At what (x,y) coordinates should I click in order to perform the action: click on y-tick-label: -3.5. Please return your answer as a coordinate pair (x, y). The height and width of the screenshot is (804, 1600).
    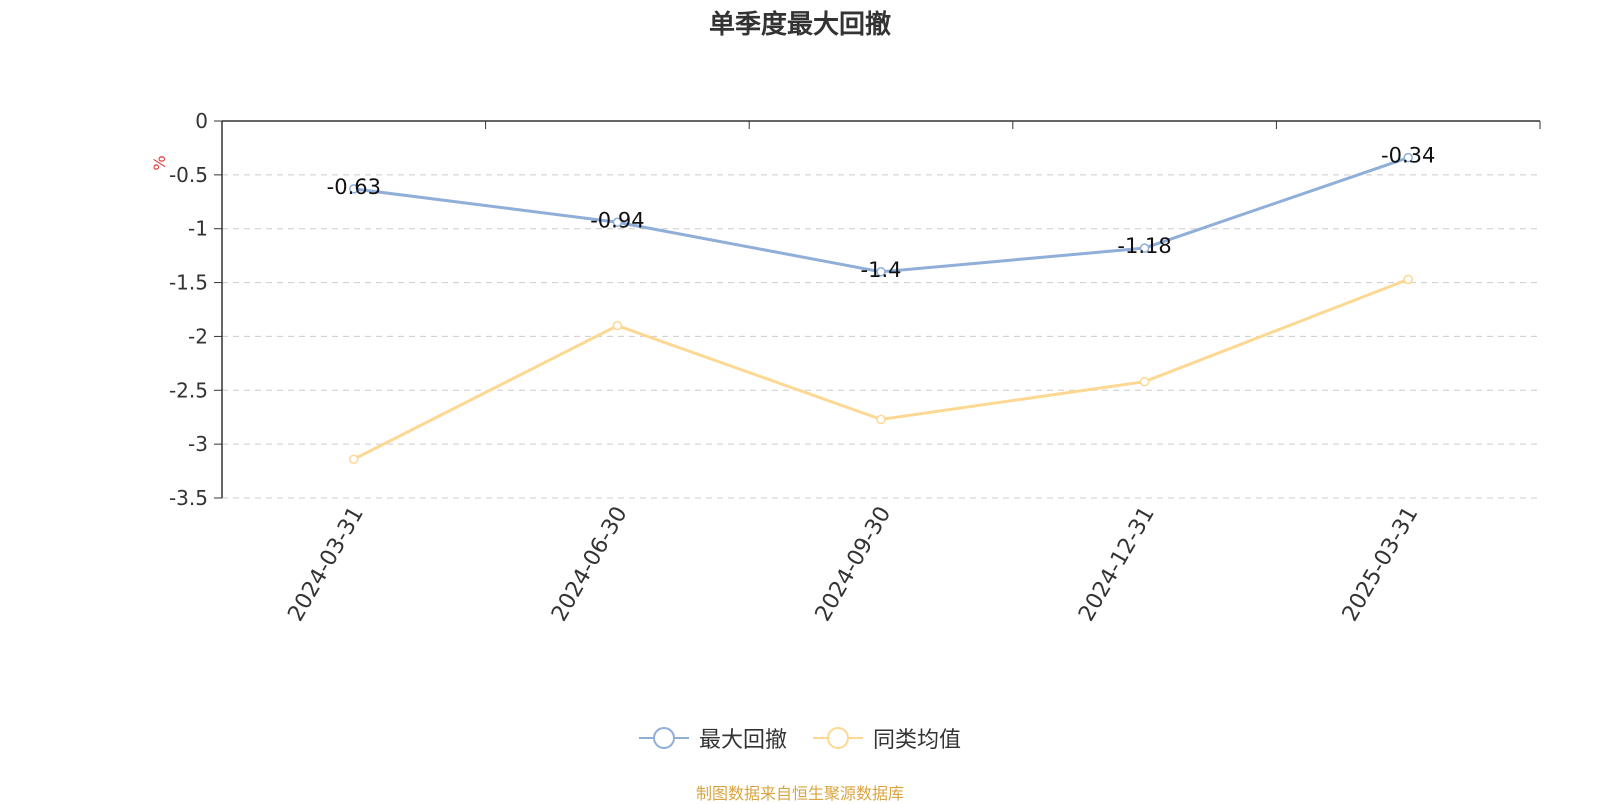
    Looking at the image, I should click on (188, 498).